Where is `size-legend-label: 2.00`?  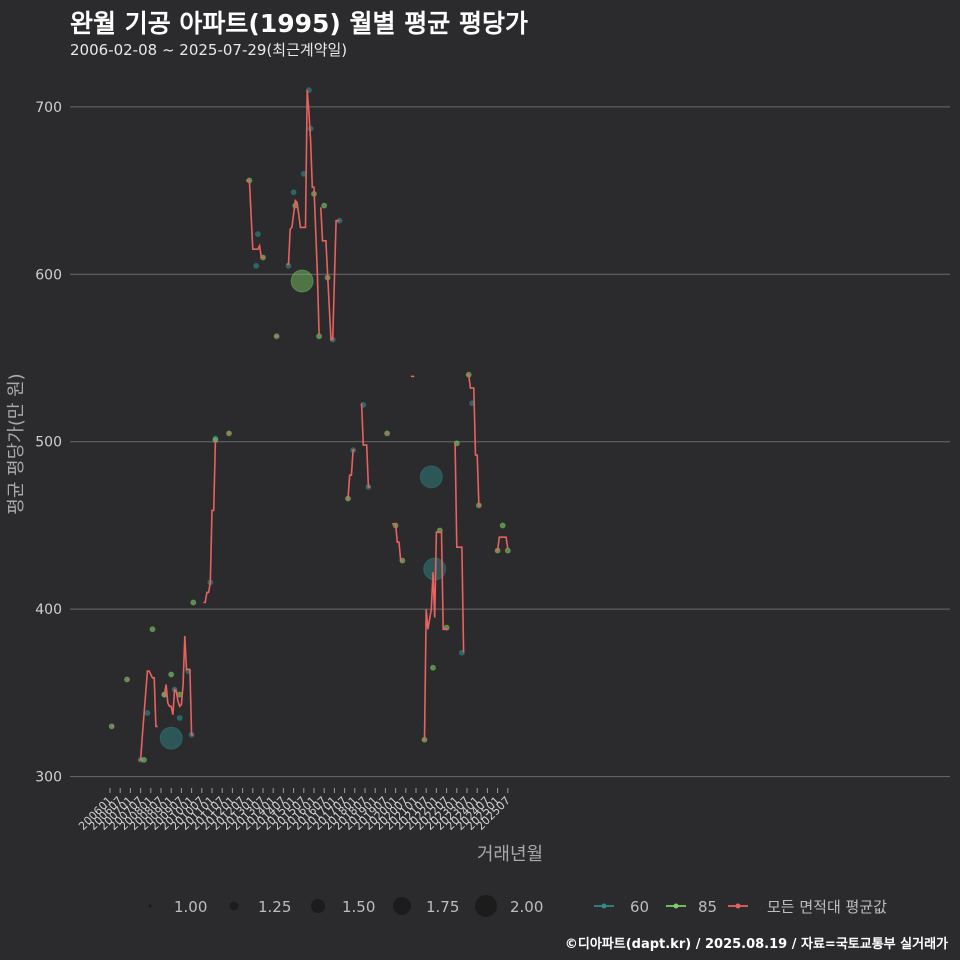 size-legend-label: 2.00 is located at coordinates (526, 907).